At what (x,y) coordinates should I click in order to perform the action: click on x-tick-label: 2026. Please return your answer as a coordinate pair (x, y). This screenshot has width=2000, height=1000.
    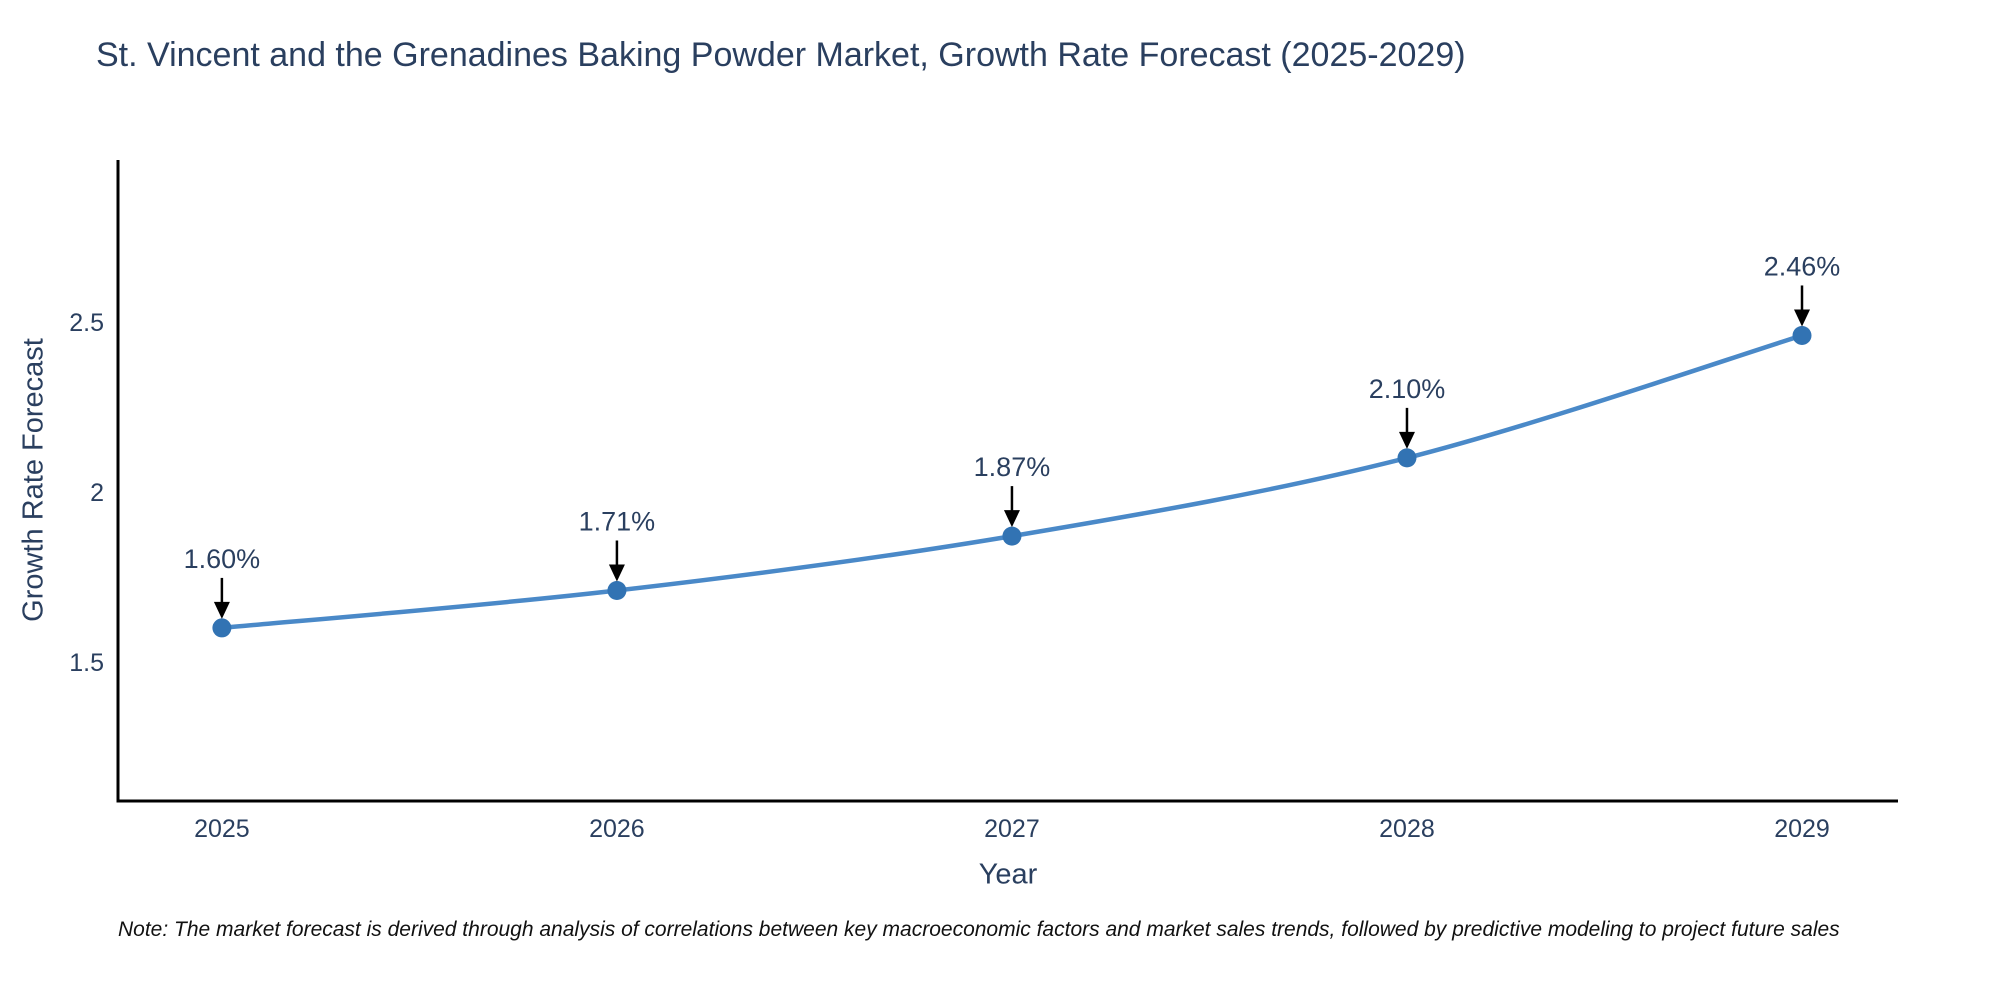
    Looking at the image, I should click on (617, 829).